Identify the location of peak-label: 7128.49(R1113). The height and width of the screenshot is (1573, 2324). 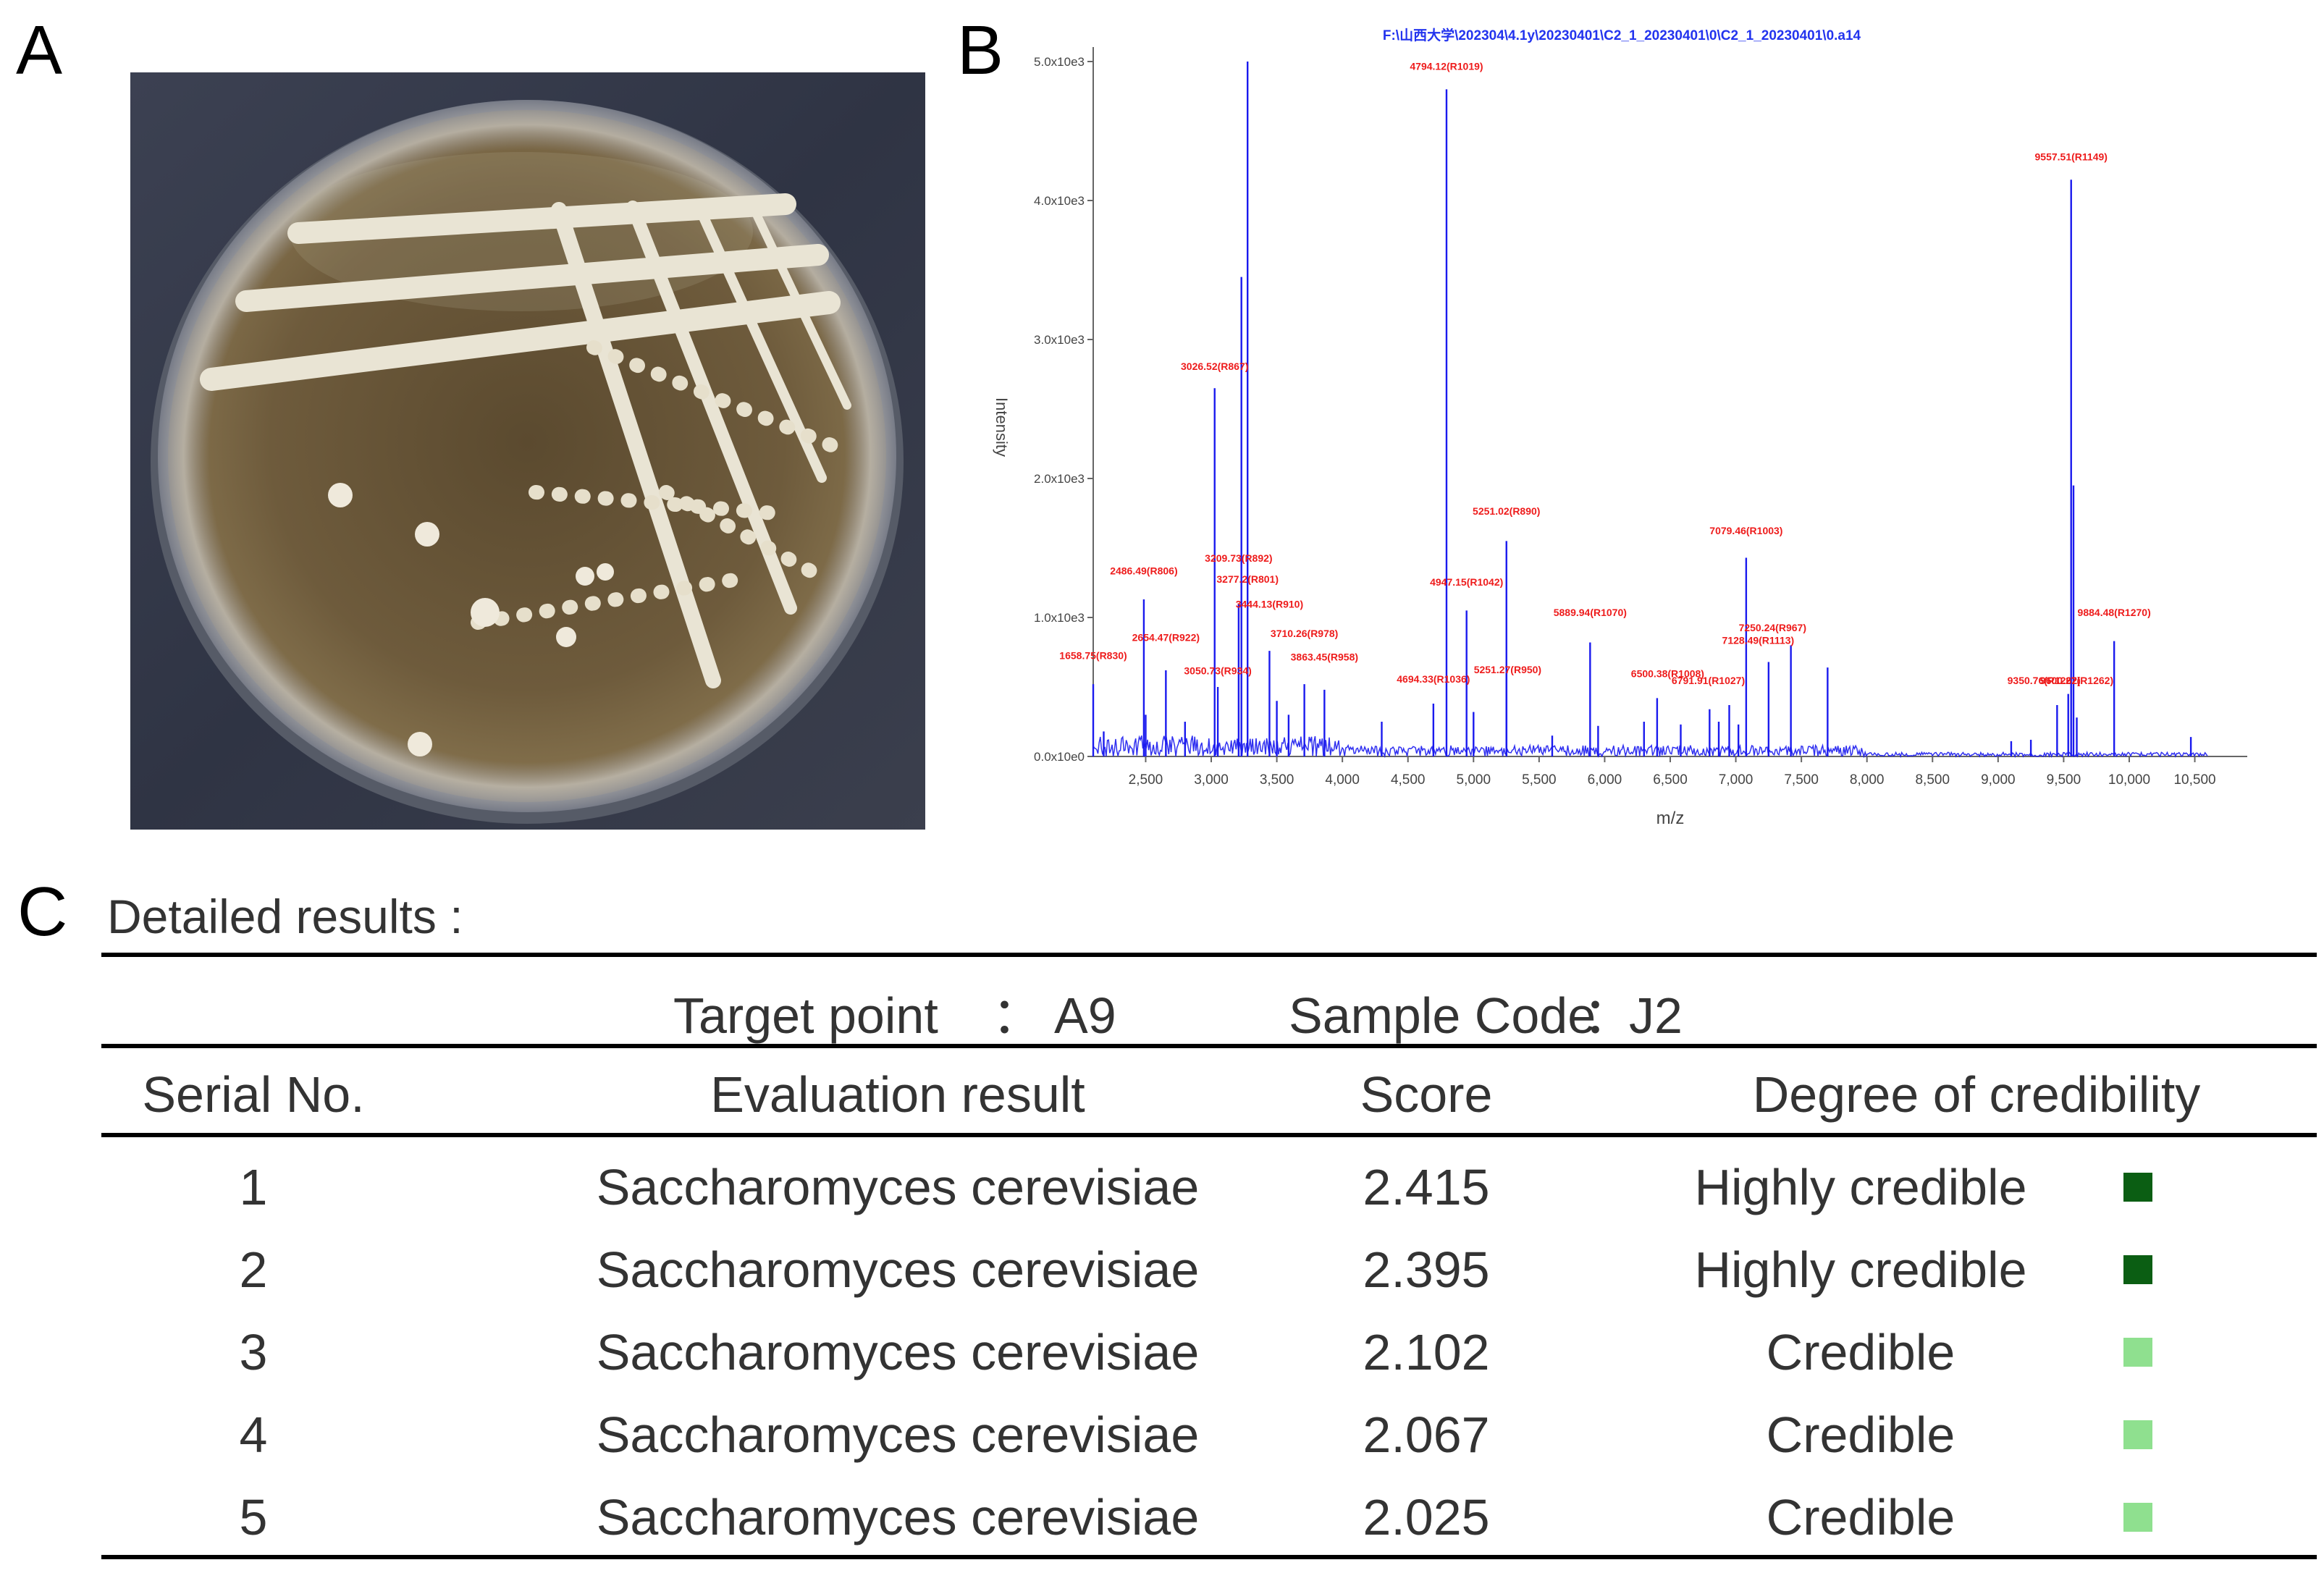
(1758, 640).